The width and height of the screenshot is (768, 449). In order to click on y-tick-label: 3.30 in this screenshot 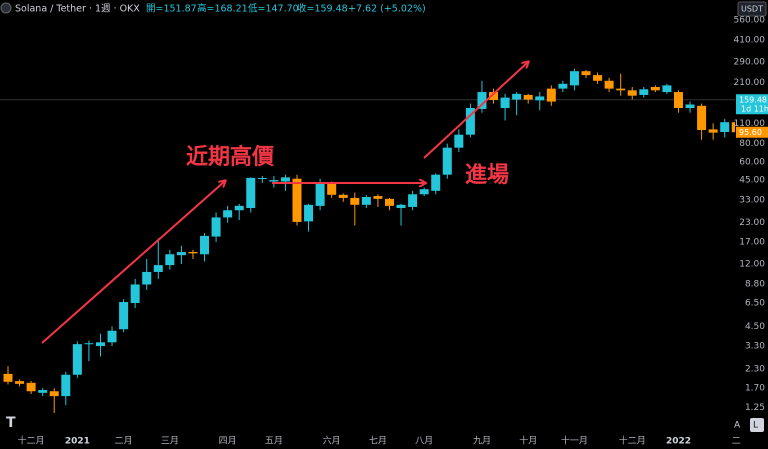, I will do `click(755, 347)`.